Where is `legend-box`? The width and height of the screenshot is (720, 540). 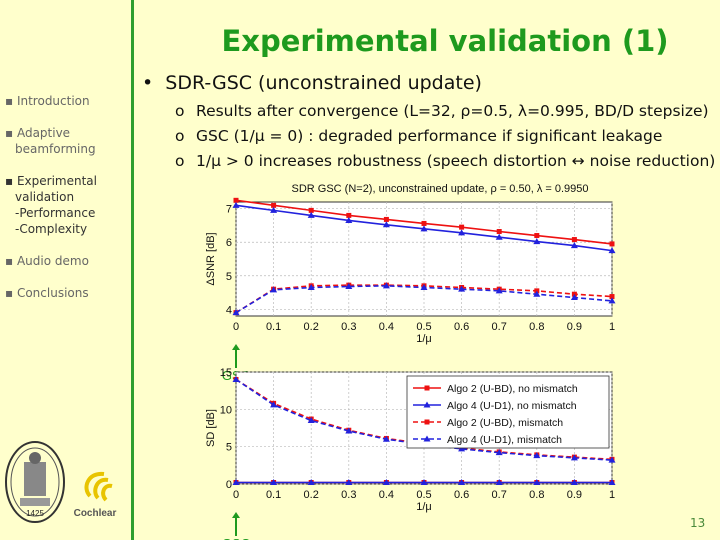 legend-box is located at coordinates (508, 412).